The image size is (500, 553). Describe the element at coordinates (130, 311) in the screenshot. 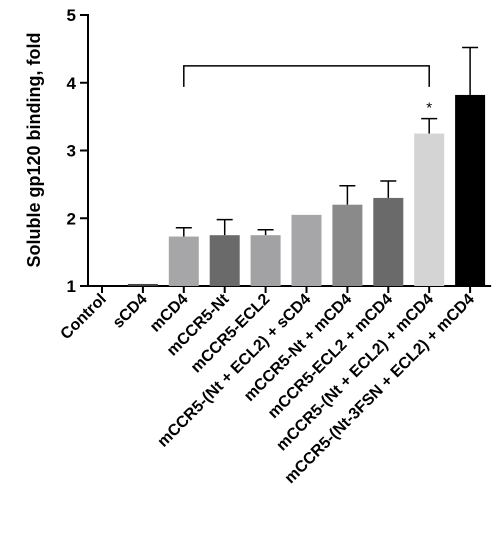

I see `x-tick-label-1: sCD4` at that location.